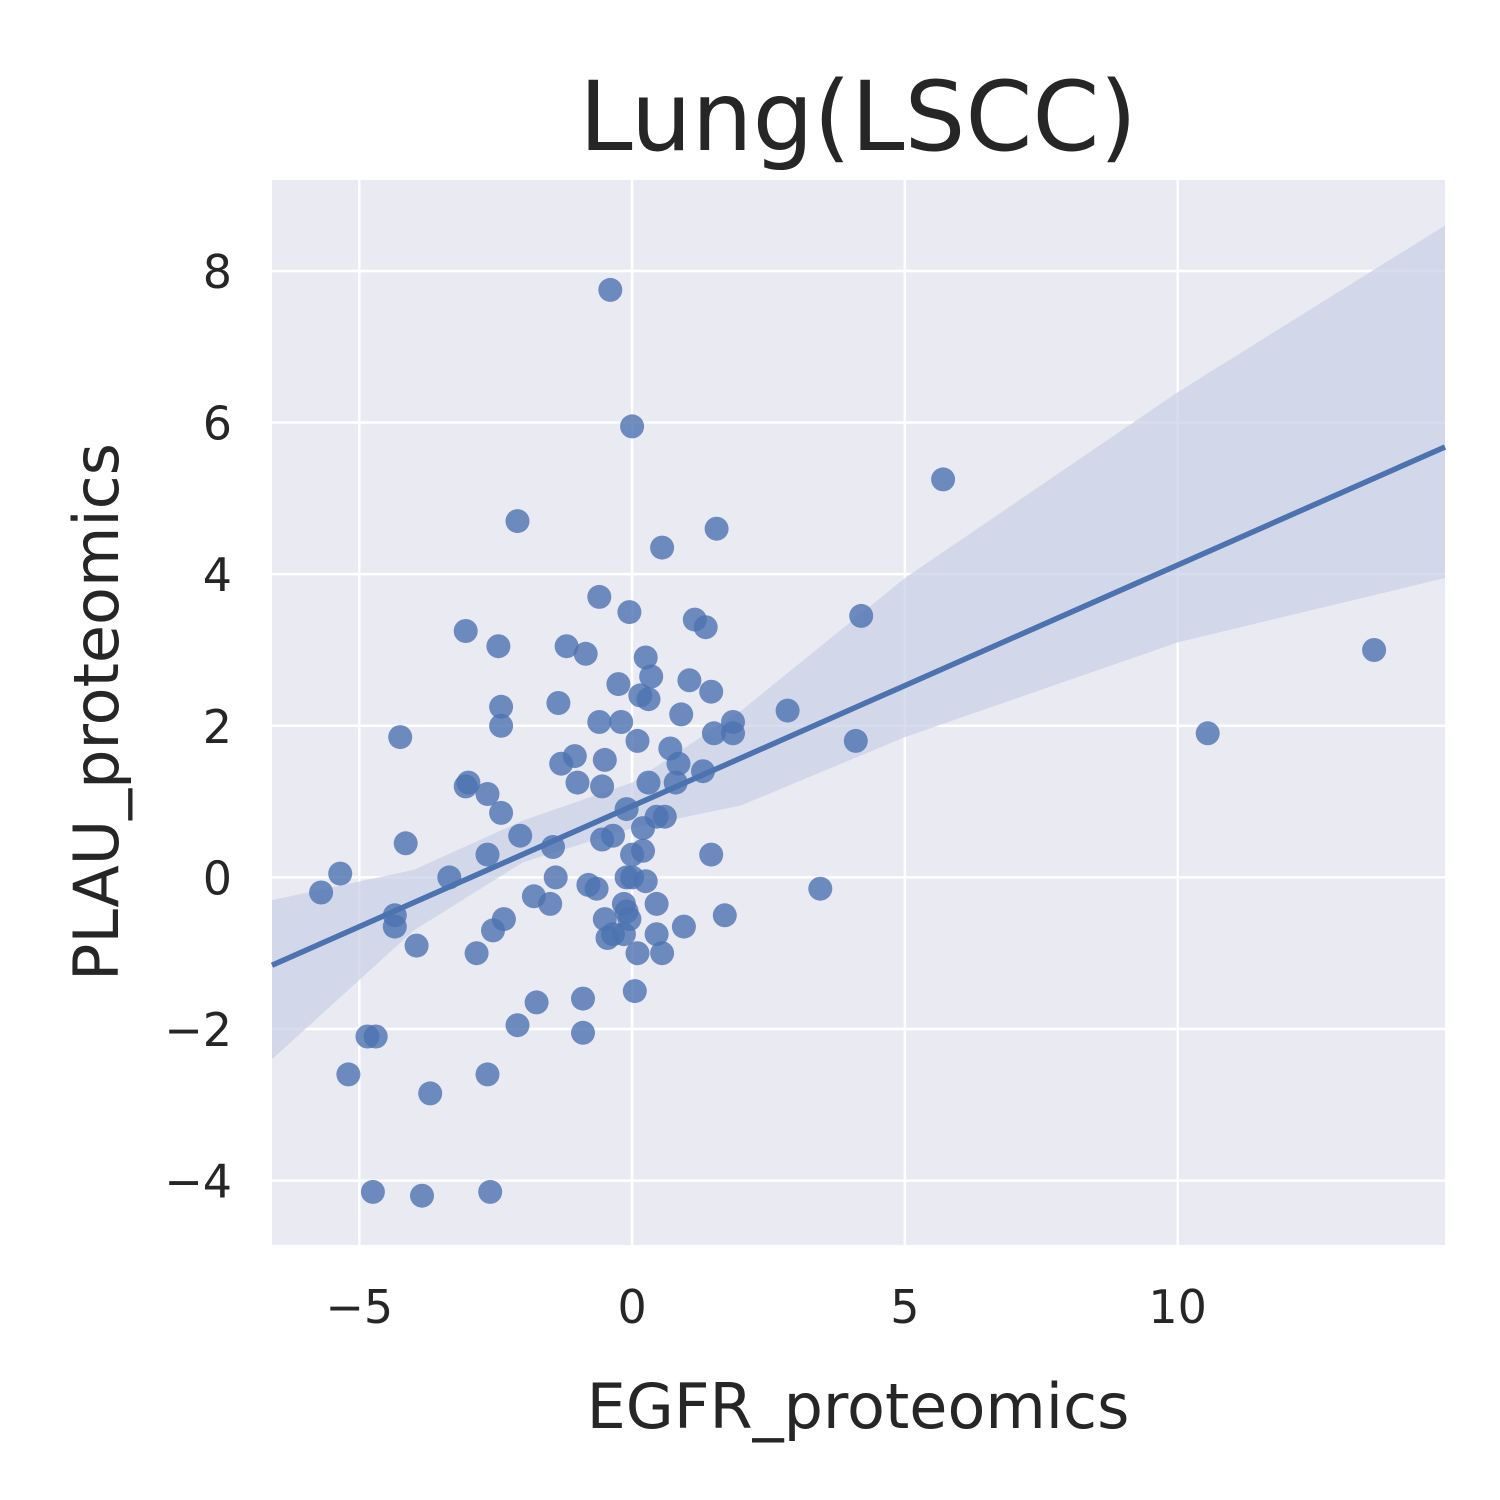  I want to click on y-tick-label-6: 8, so click(217, 272).